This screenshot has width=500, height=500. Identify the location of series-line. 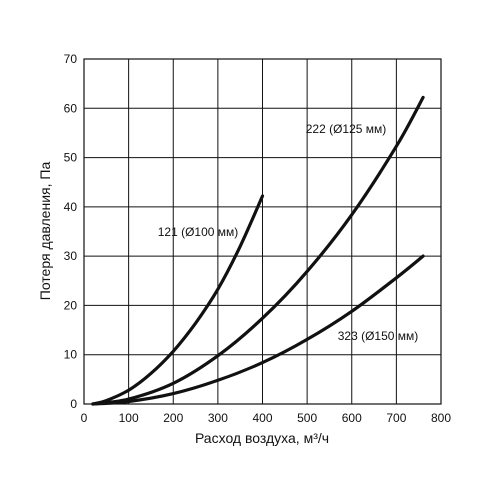
(178, 300).